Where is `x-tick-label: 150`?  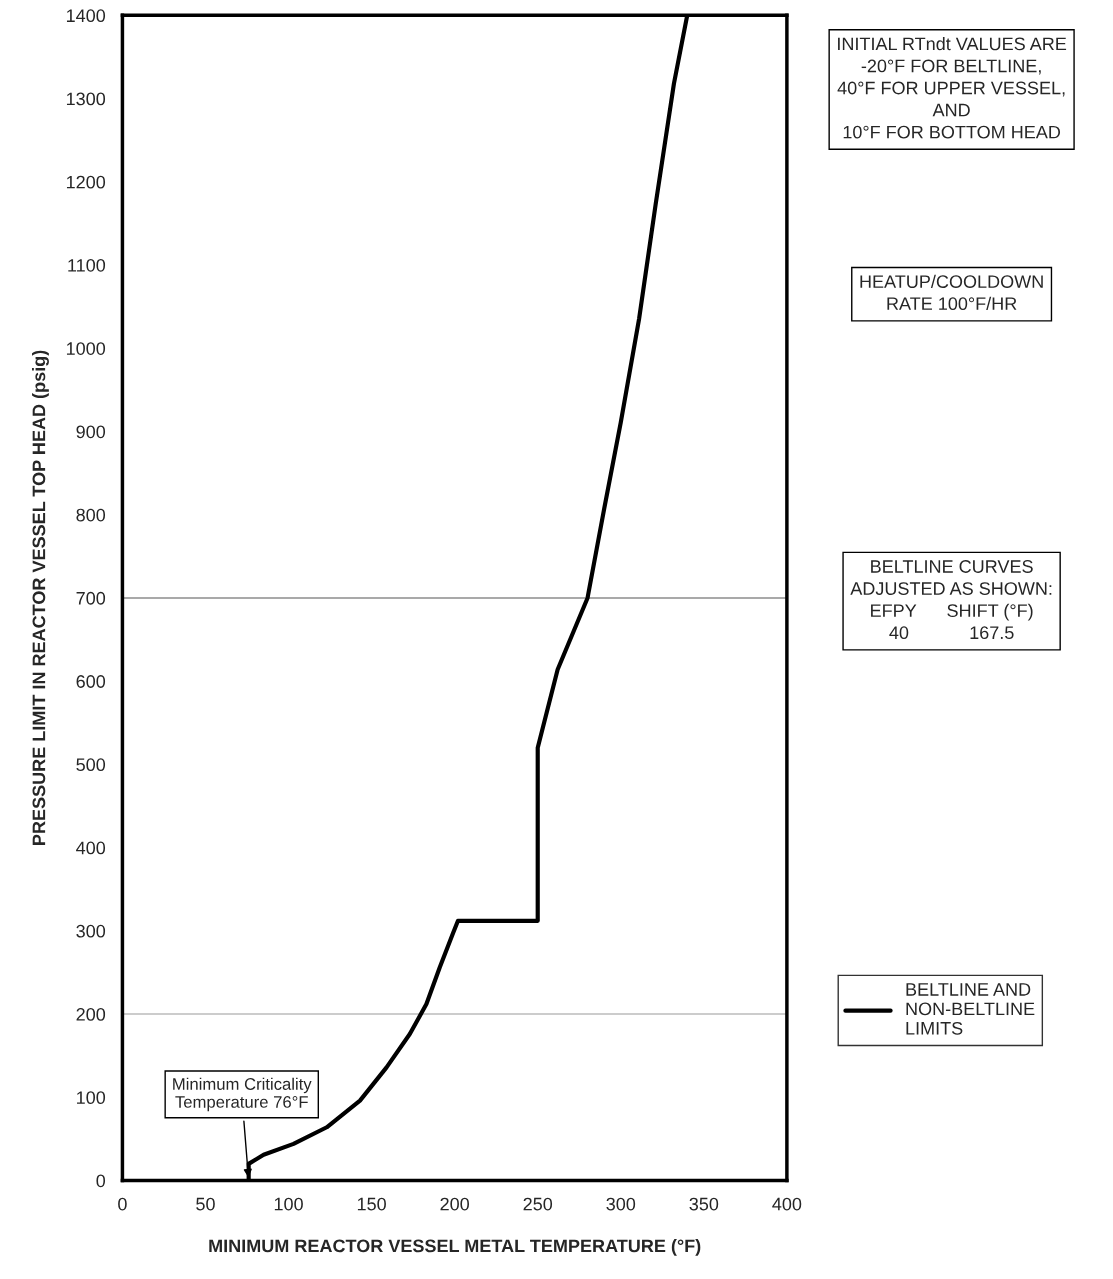 x-tick-label: 150 is located at coordinates (371, 1204).